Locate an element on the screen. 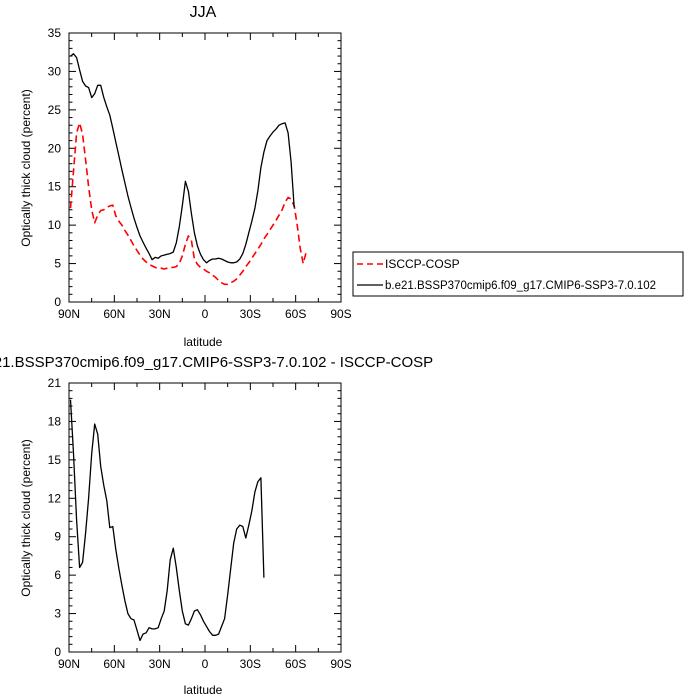  bottom-xtick-label: 90S is located at coordinates (340, 664).